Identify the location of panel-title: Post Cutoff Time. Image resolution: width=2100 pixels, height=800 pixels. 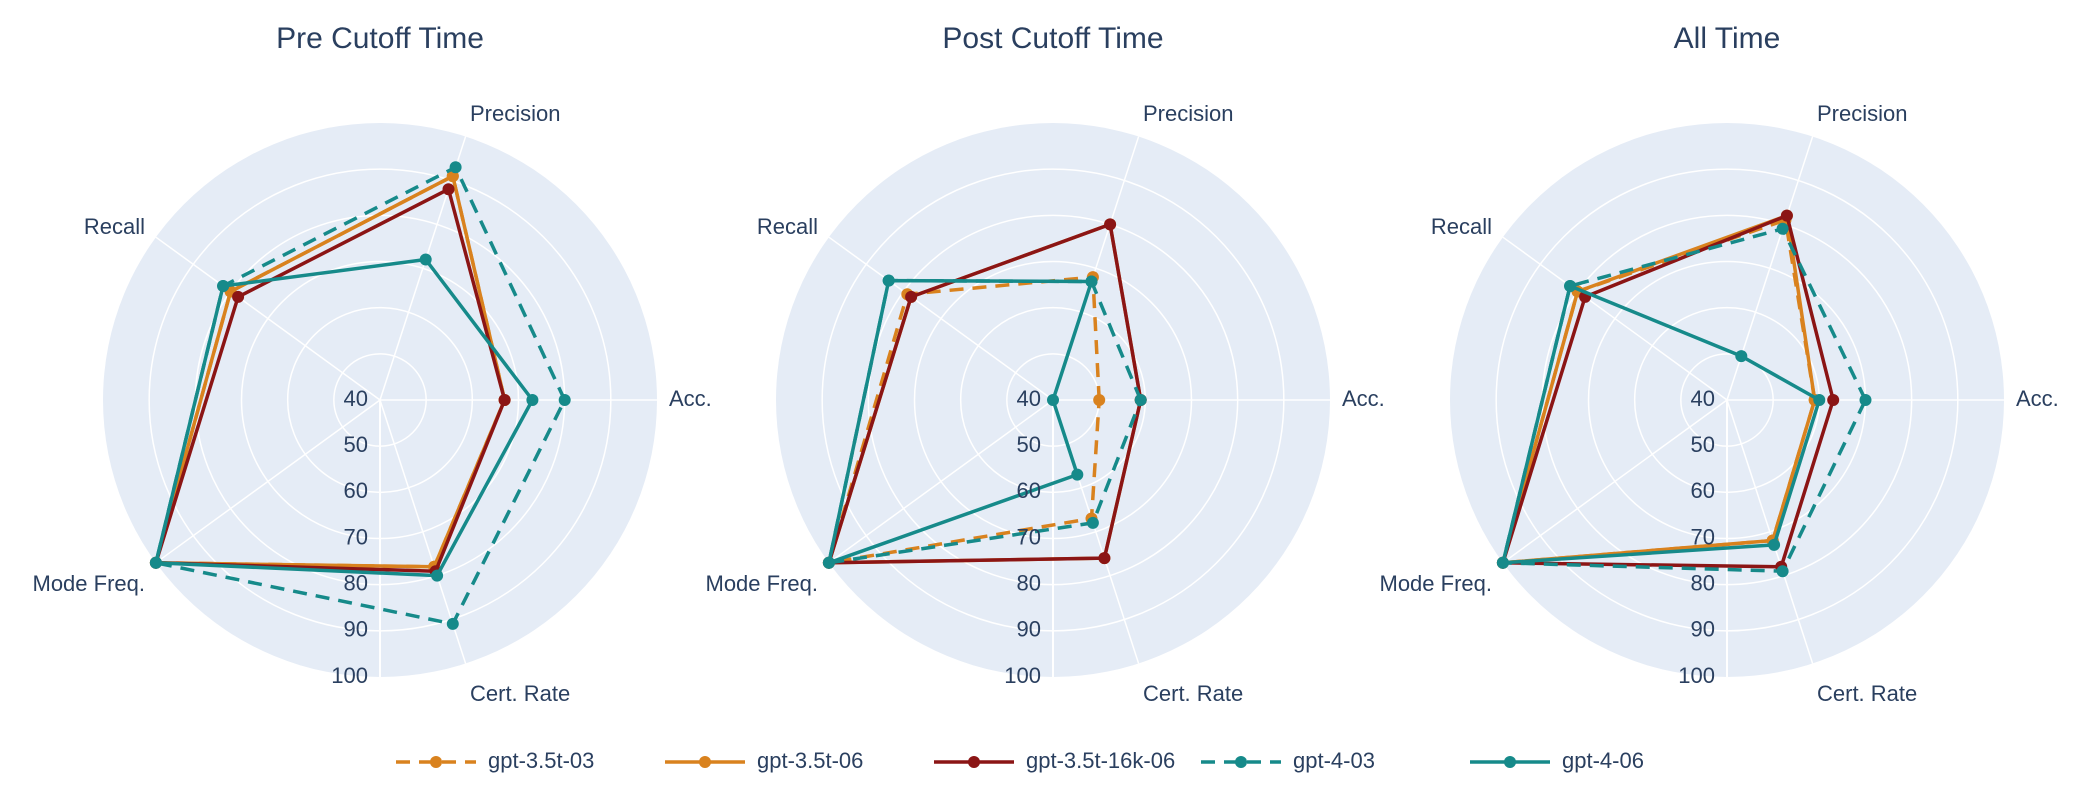
(1052, 38).